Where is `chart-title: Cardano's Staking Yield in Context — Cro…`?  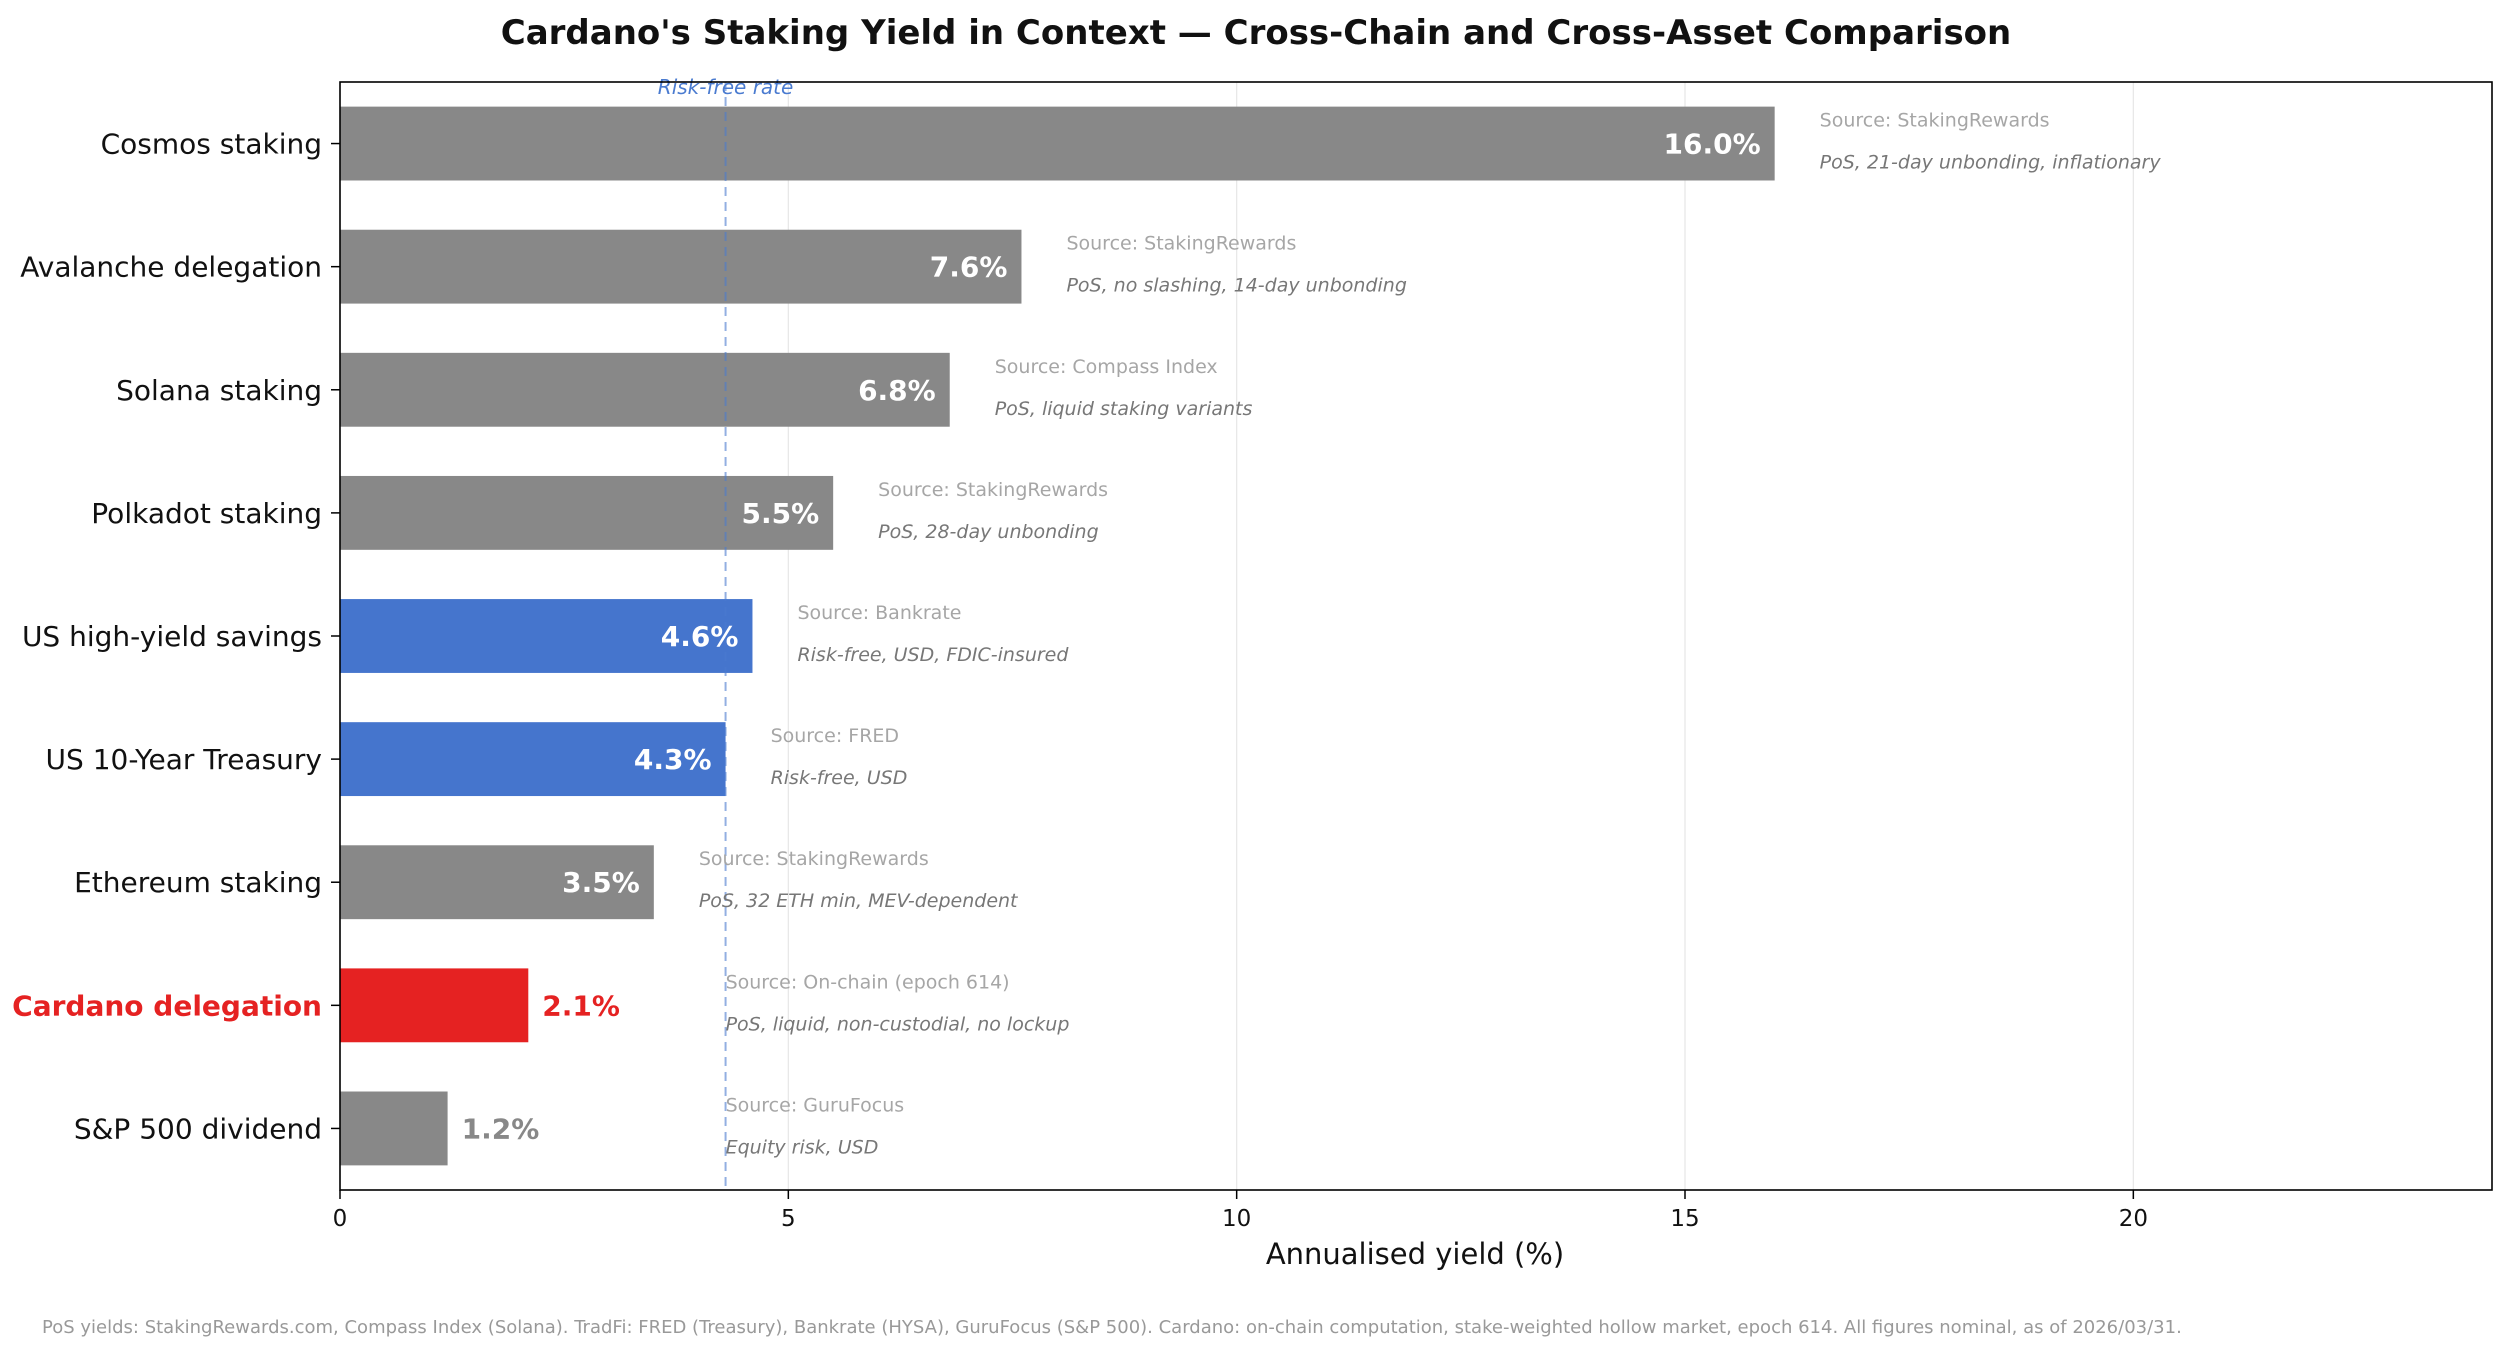 chart-title: Cardano's Staking Yield in Context — Cro… is located at coordinates (1256, 33).